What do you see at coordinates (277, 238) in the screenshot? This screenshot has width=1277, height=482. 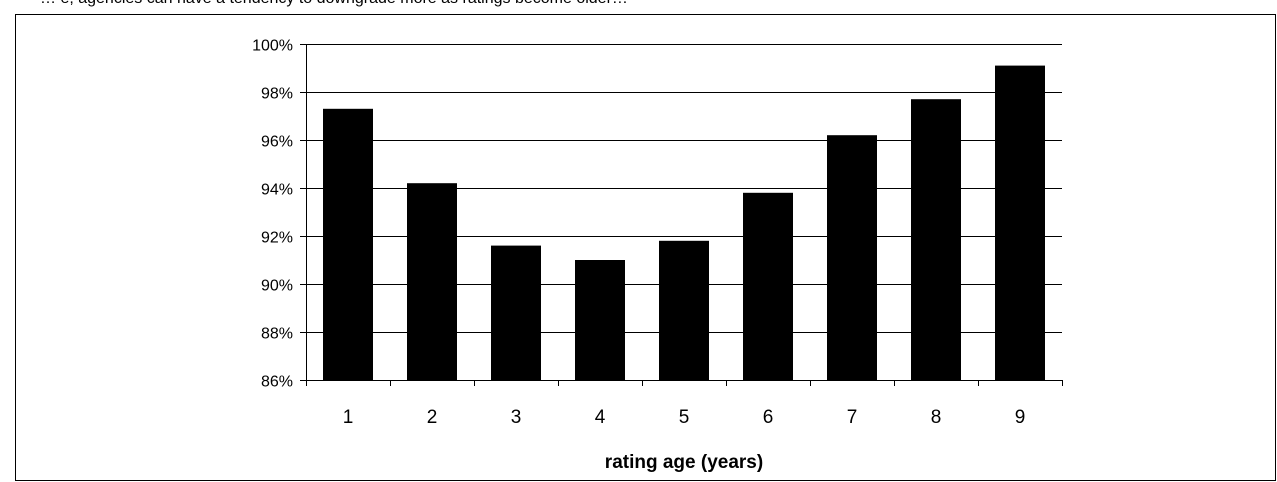 I see `y-tick-label: 92%` at bounding box center [277, 238].